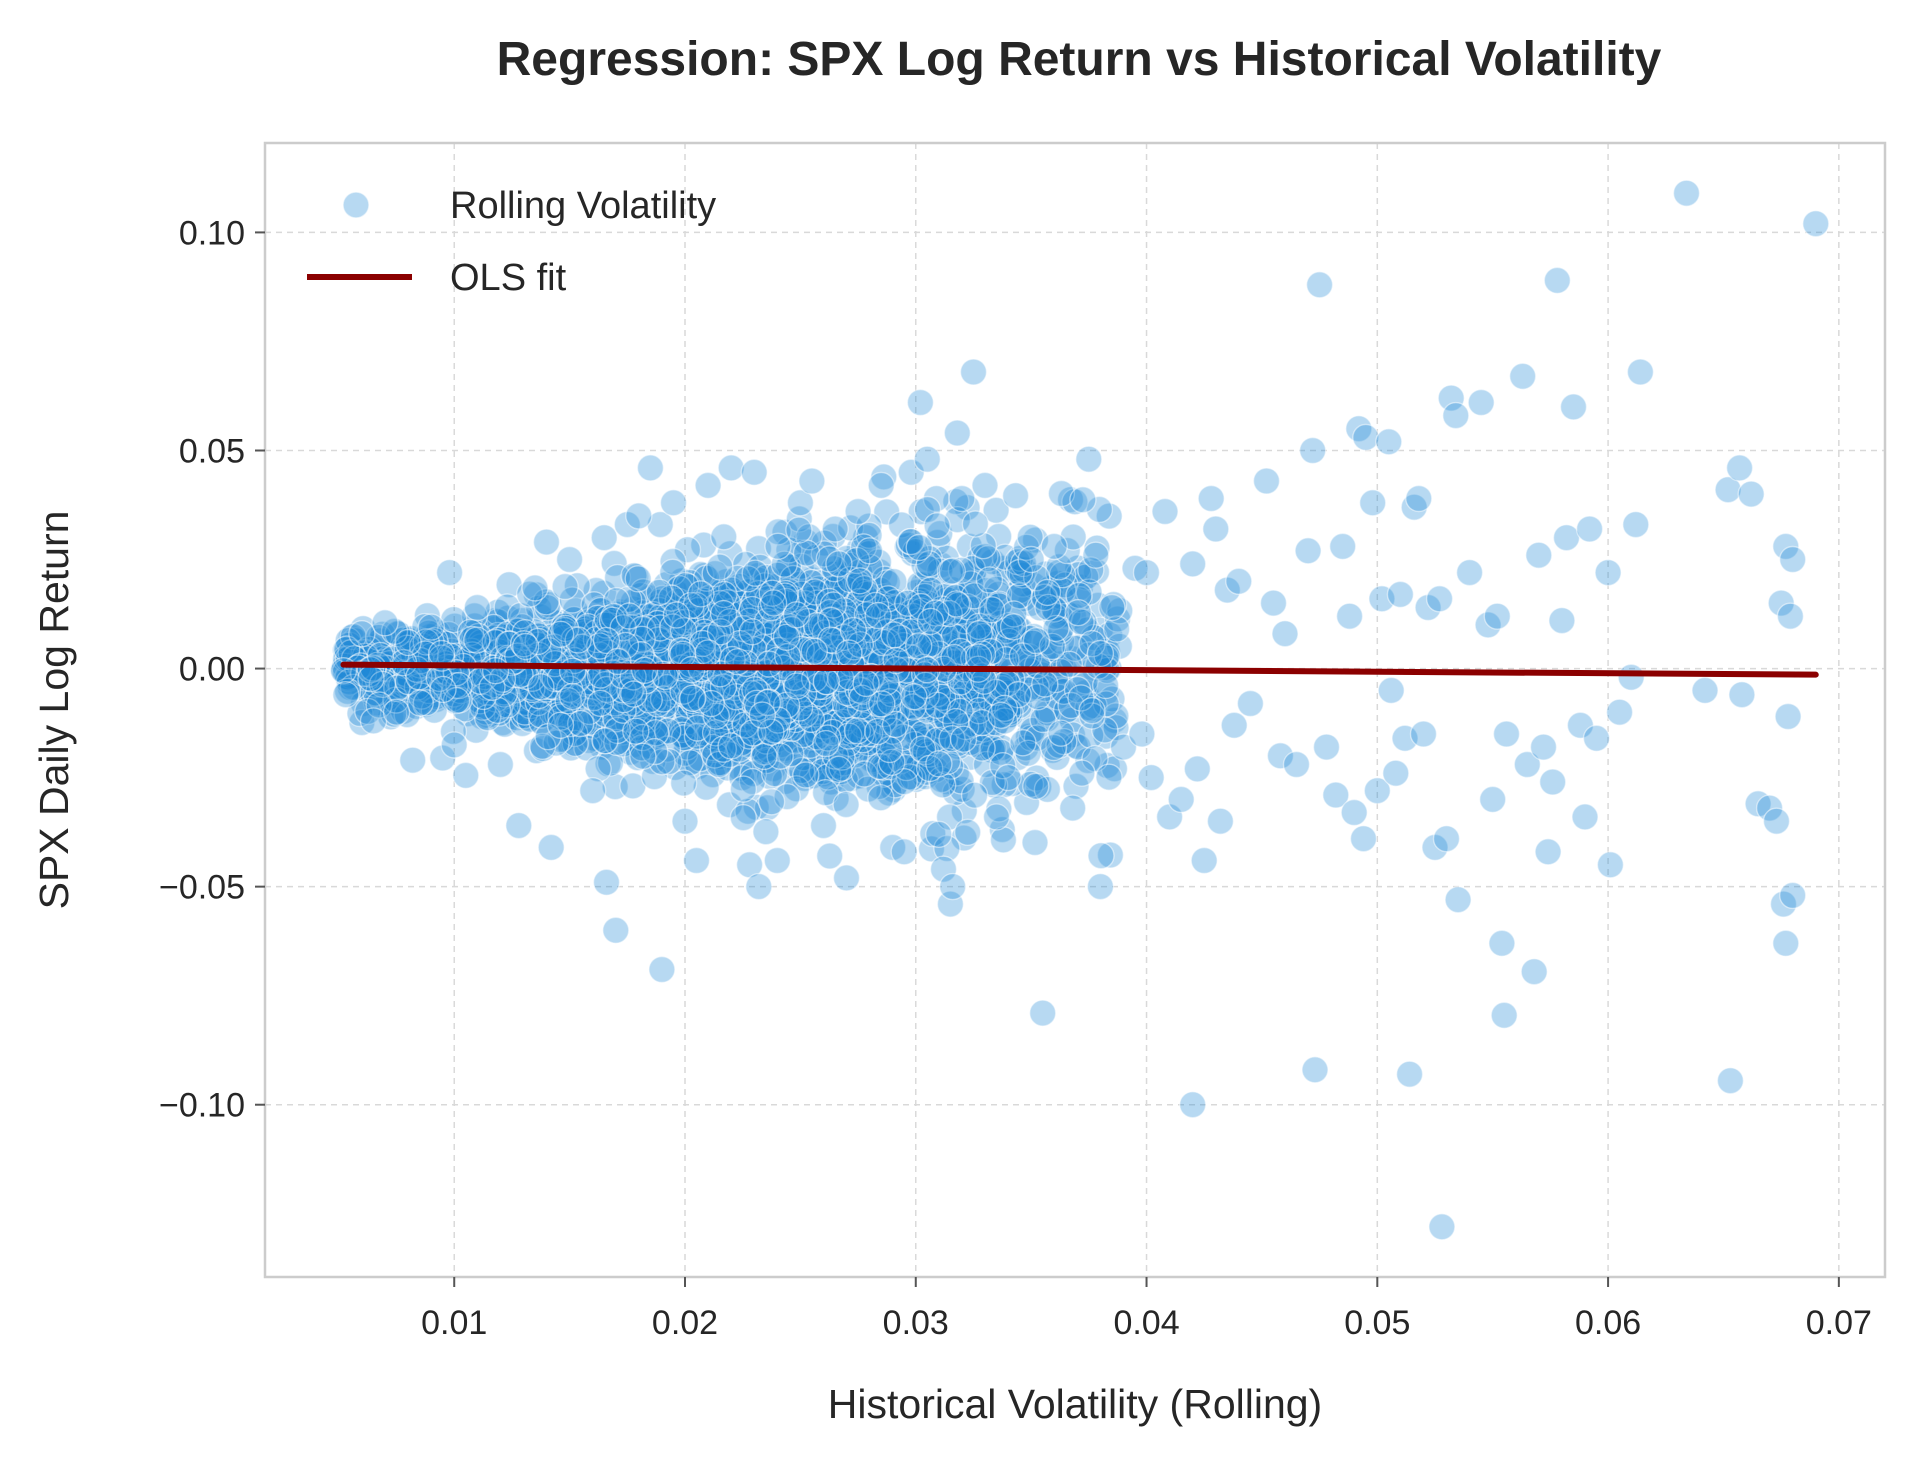 The width and height of the screenshot is (1906, 1458). Describe the element at coordinates (916, 1323) in the screenshot. I see `x-tick-label: 0.03` at that location.